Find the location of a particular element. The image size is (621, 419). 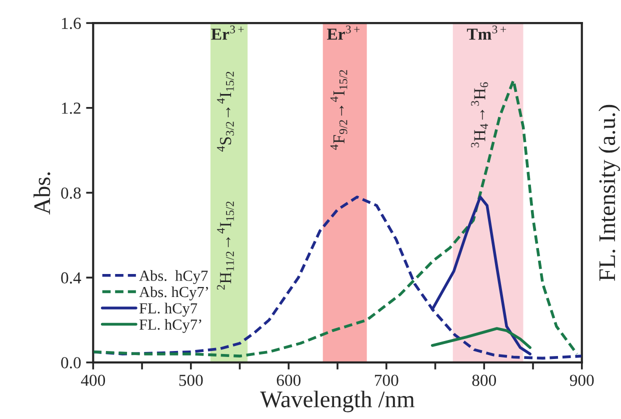

x-tick-label: 700 is located at coordinates (386, 380).